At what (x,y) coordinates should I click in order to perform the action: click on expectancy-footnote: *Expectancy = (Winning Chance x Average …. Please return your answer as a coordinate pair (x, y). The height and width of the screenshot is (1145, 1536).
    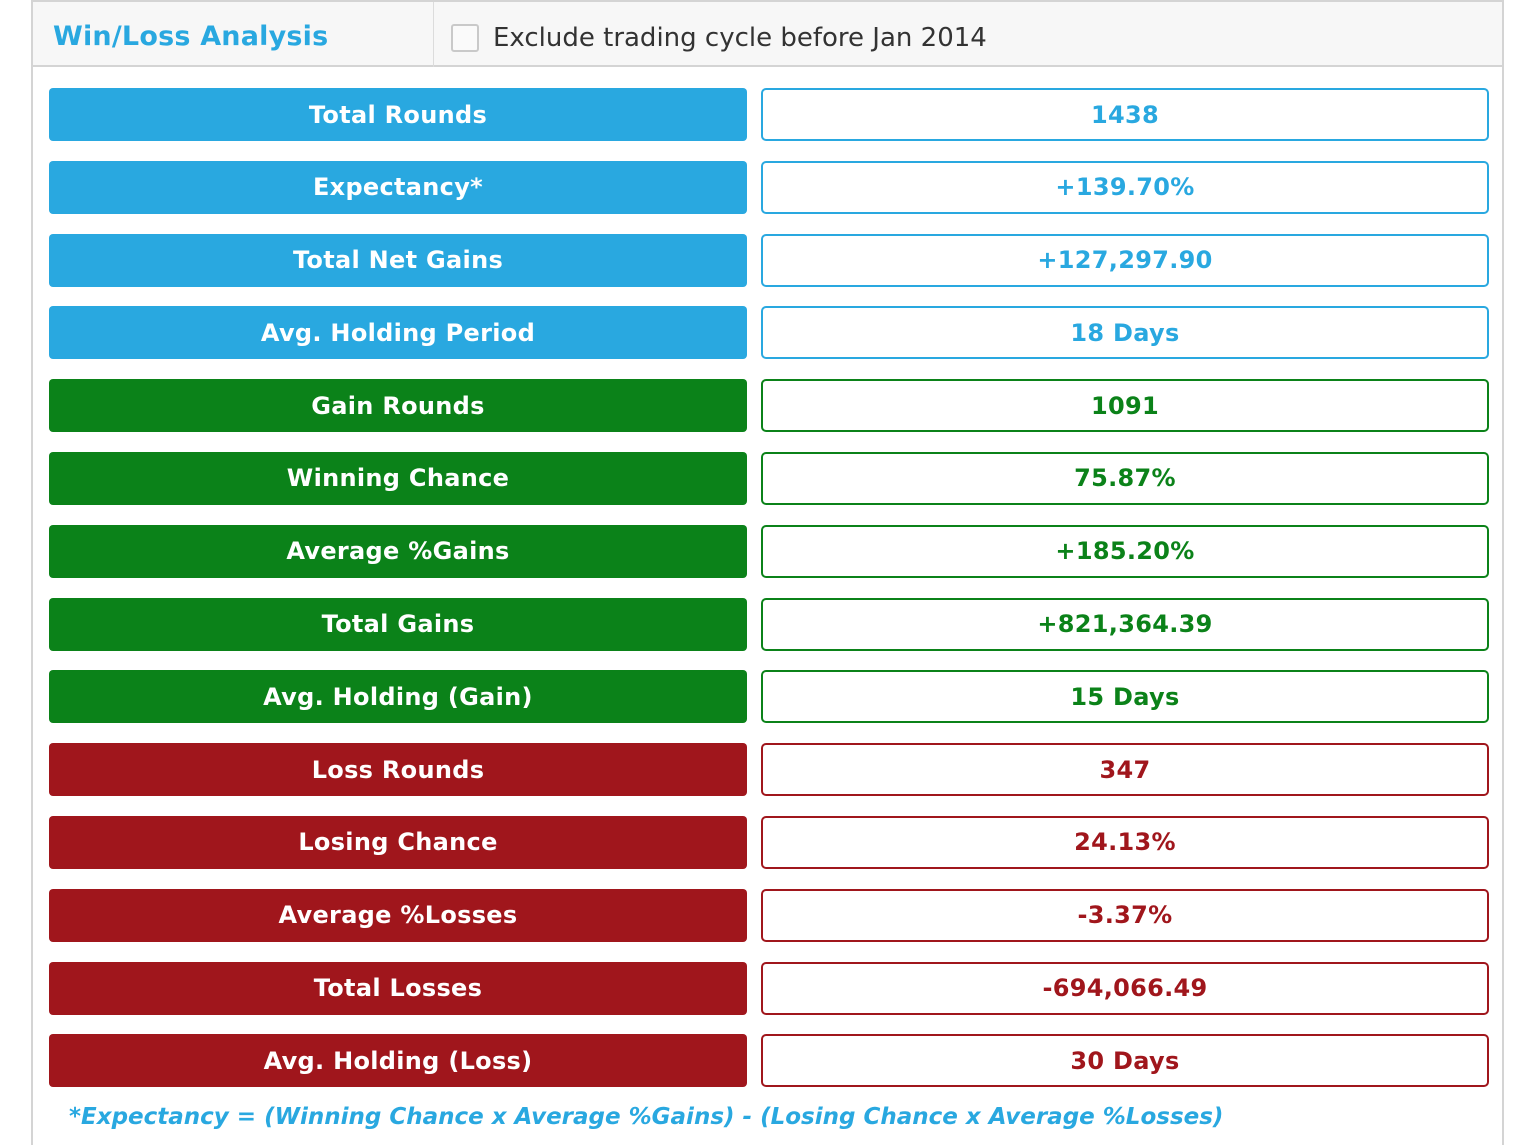
    Looking at the image, I should click on (646, 1117).